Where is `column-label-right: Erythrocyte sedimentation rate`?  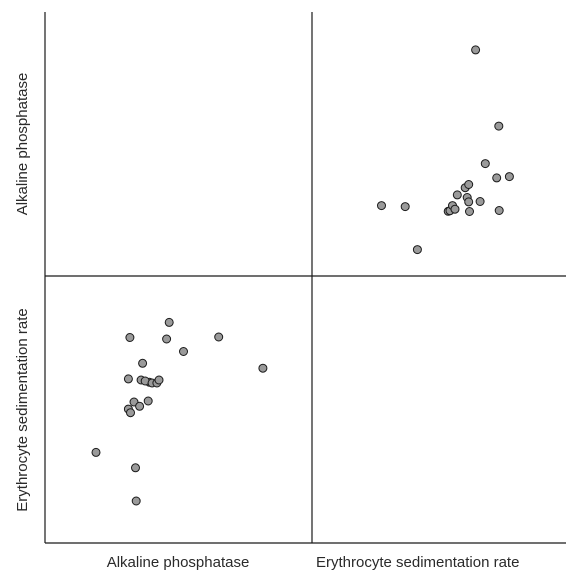
column-label-right: Erythrocyte sedimentation rate is located at coordinates (417, 562).